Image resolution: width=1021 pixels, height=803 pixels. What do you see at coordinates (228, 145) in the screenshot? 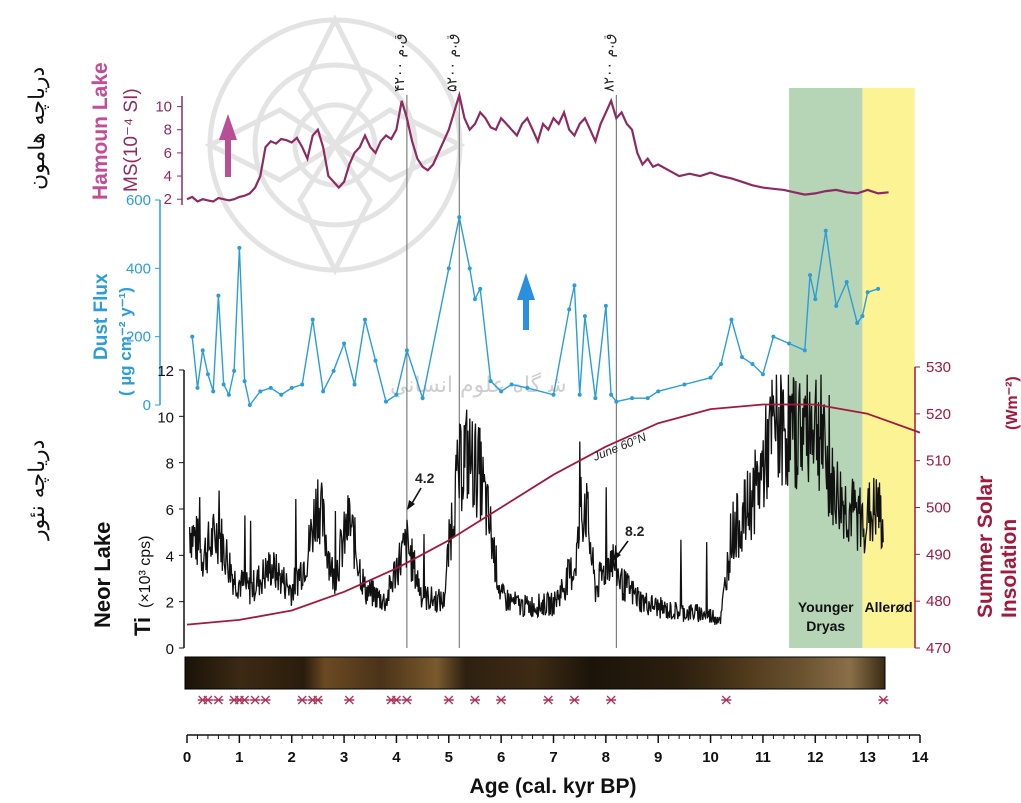
I see `hamoun-arrow-icon` at bounding box center [228, 145].